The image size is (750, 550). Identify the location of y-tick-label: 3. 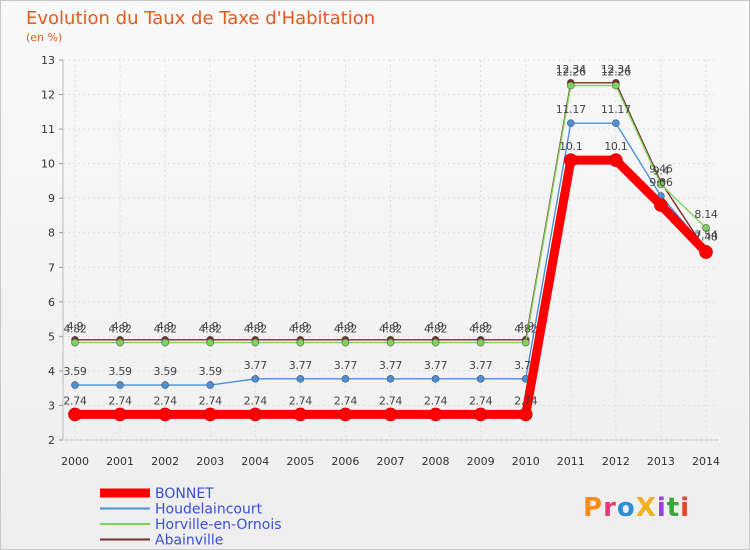
(51, 405).